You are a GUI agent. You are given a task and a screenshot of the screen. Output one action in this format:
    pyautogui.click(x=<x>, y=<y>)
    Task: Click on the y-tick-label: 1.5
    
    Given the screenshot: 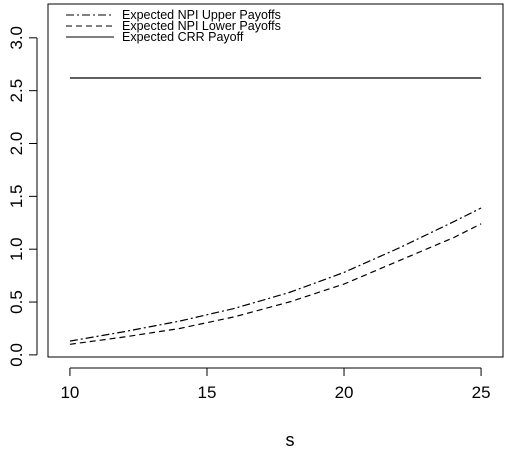 What is the action you would take?
    pyautogui.click(x=16, y=197)
    